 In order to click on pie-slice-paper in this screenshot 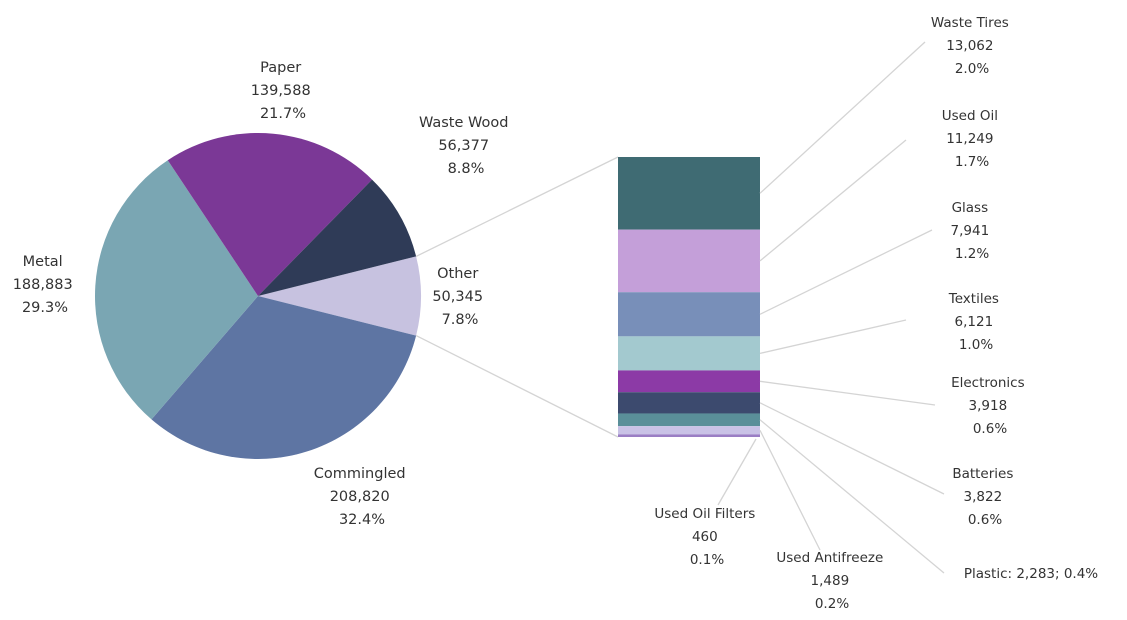, I will do `click(270, 214)`.